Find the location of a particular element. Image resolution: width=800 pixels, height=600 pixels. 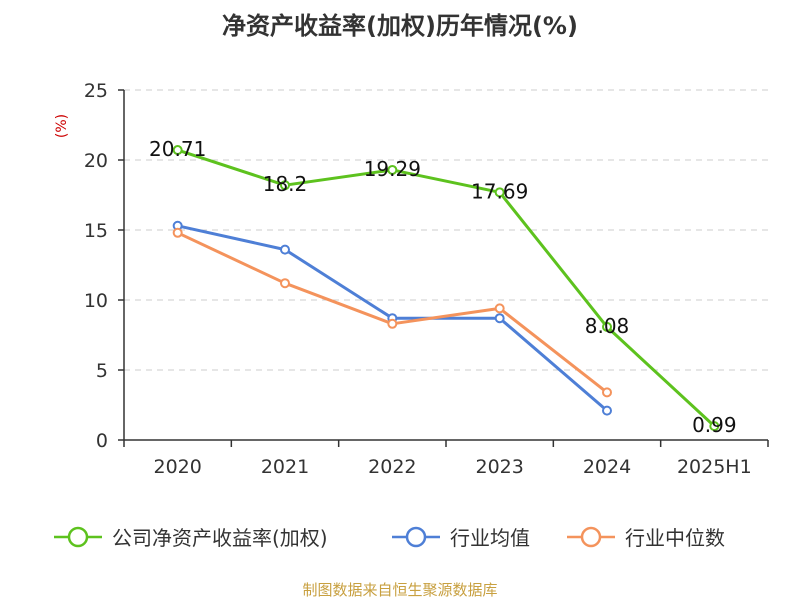

x-tick-label: 2021 is located at coordinates (285, 467).